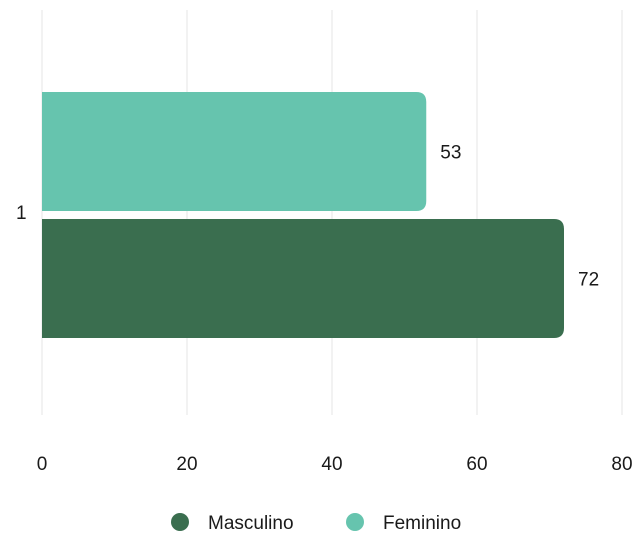  What do you see at coordinates (331, 464) in the screenshot?
I see `x-tick-label: 40` at bounding box center [331, 464].